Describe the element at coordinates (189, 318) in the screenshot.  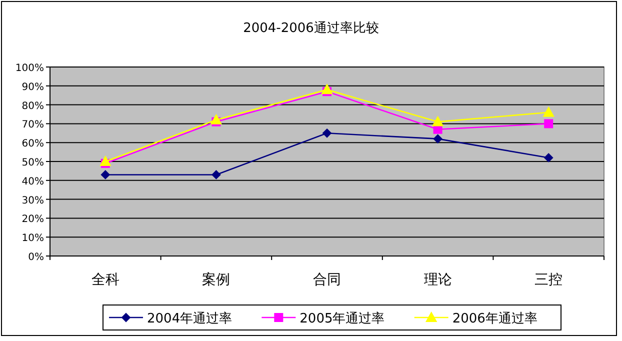
I see `legend-label: 2004年通过率` at that location.